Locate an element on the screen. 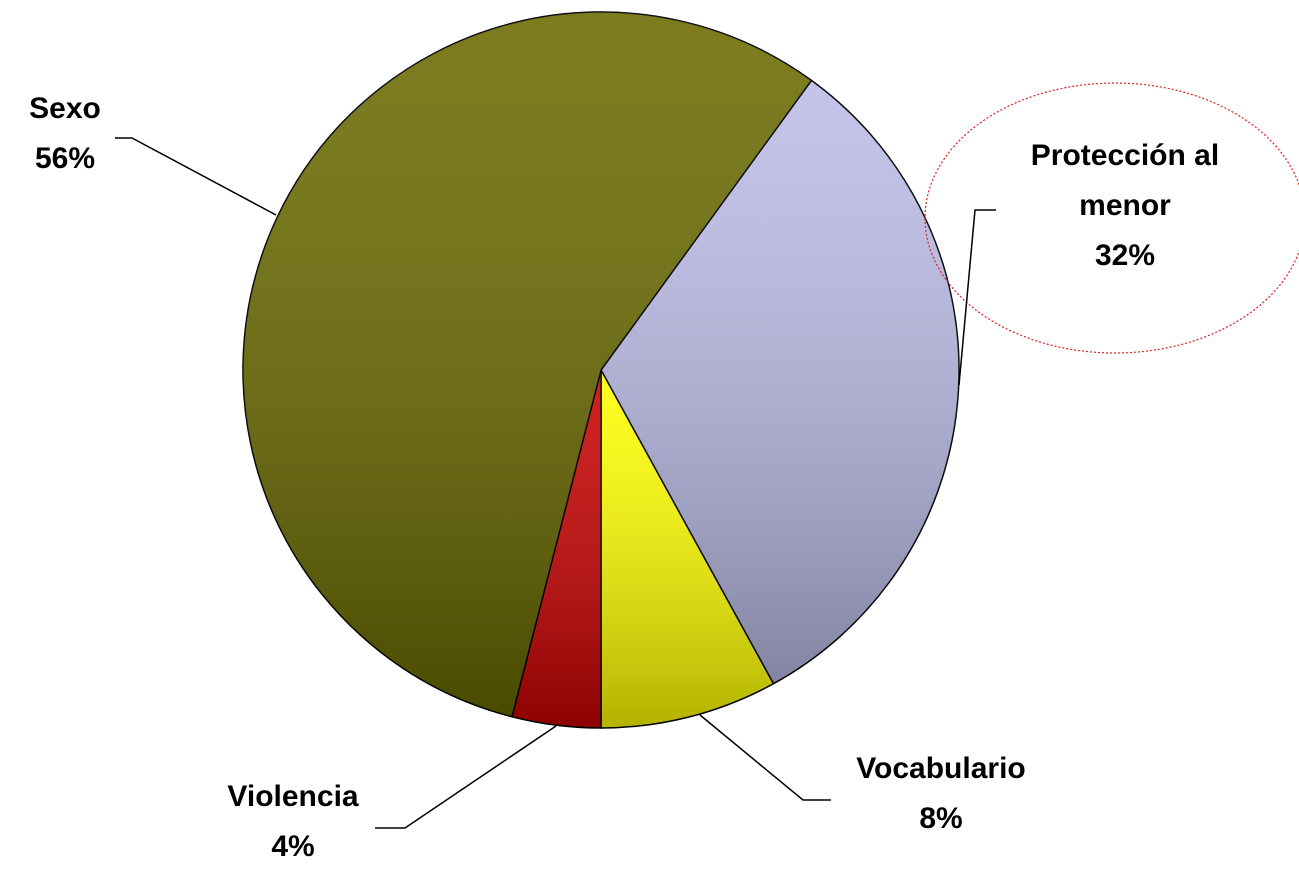  slice-shade is located at coordinates (687, 549).